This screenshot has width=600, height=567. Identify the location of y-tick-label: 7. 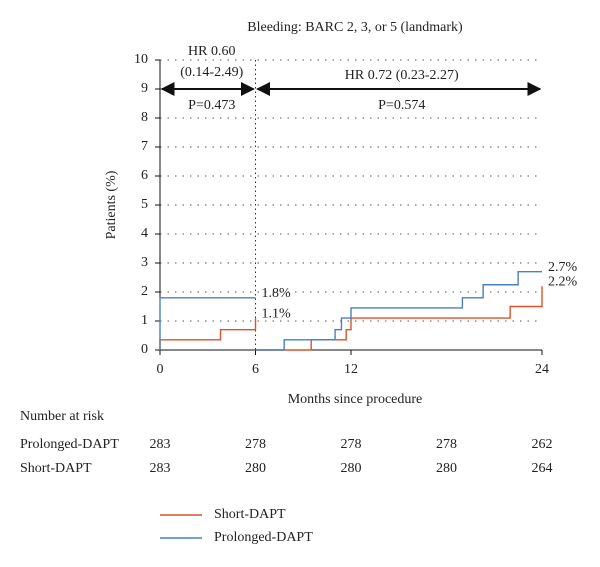
(144, 146).